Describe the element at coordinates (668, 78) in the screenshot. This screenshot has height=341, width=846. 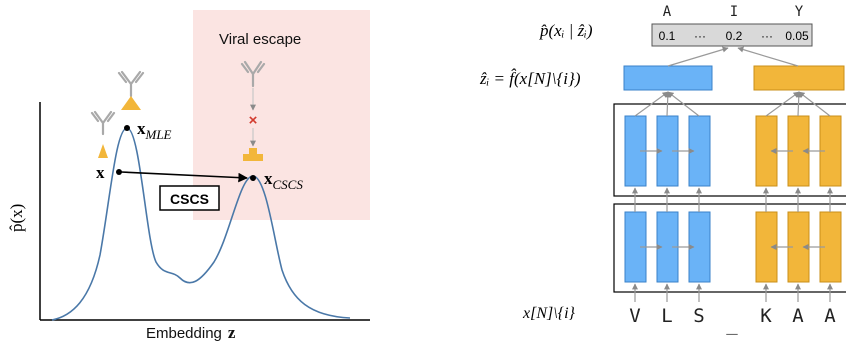
I see `z-hat-blue-embedding` at that location.